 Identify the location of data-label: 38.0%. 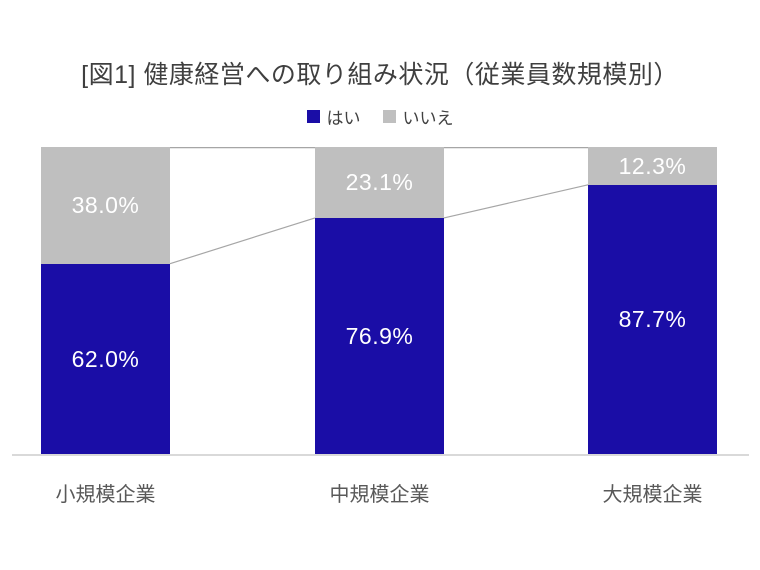
(105, 205).